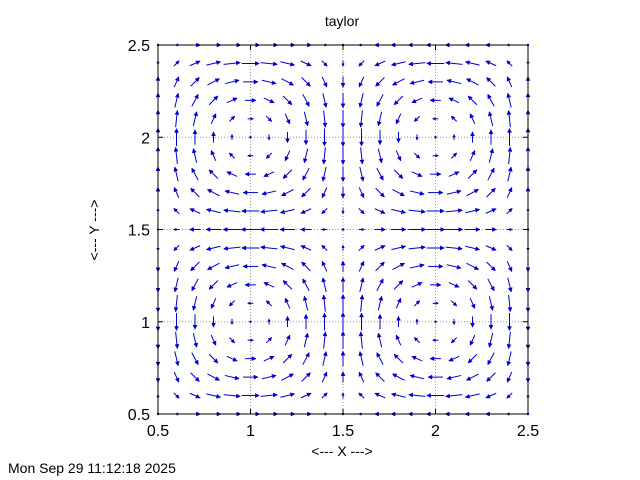 The width and height of the screenshot is (640, 480). I want to click on x-tick-label: 2.5, so click(528, 431).